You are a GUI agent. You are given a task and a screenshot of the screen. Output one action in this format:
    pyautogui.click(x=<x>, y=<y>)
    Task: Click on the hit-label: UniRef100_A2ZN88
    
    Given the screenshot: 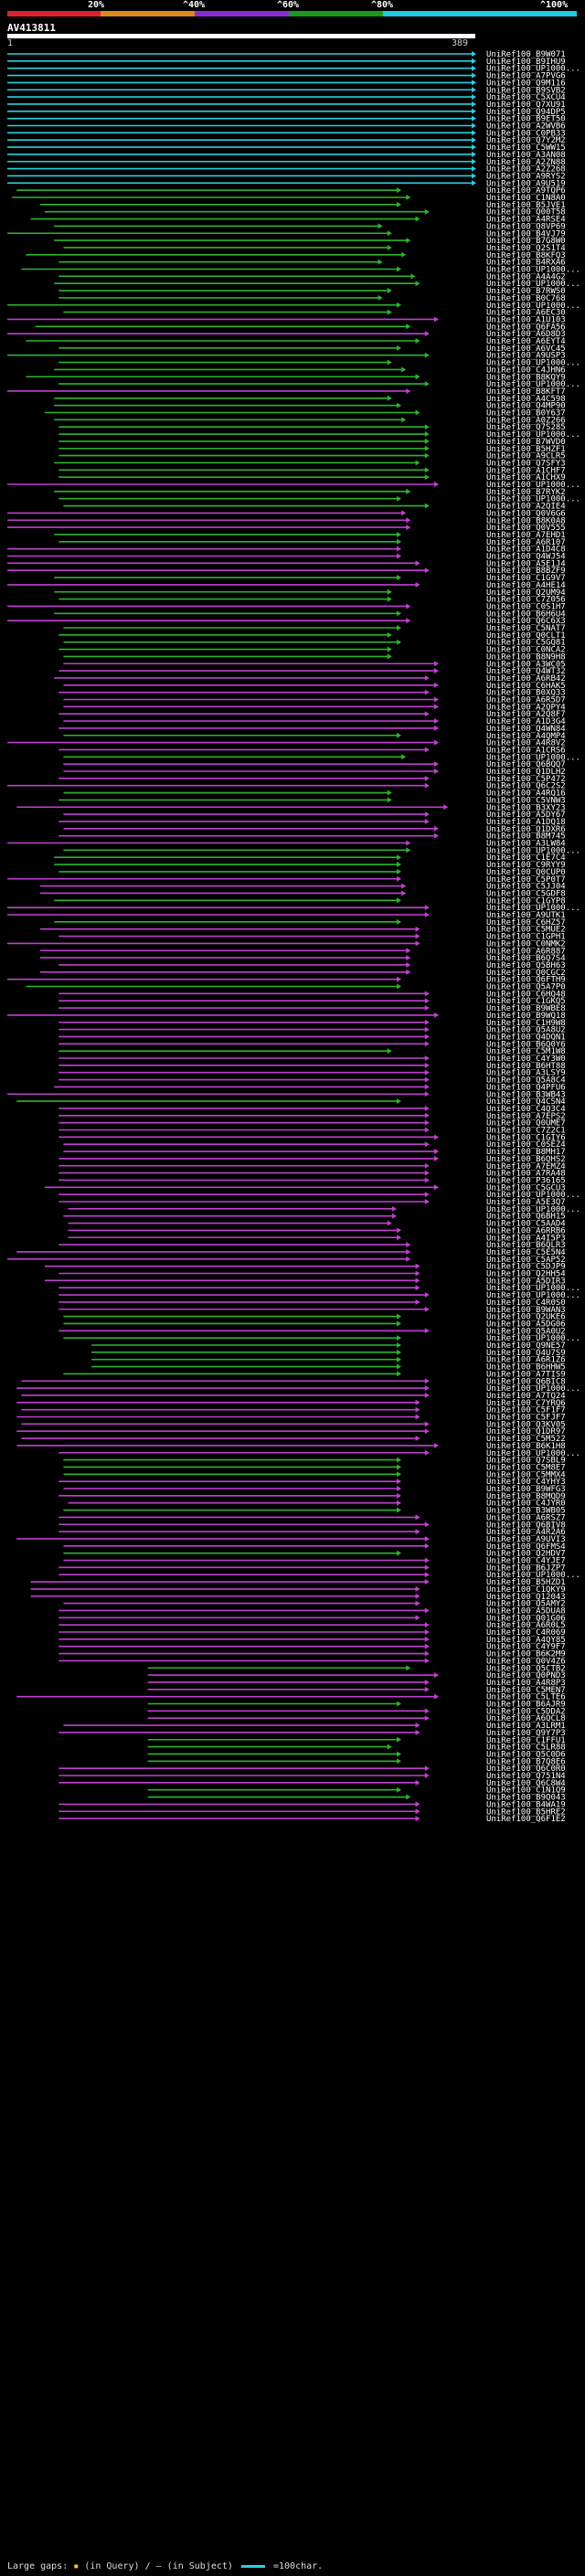 What is the action you would take?
    pyautogui.click(x=526, y=162)
    